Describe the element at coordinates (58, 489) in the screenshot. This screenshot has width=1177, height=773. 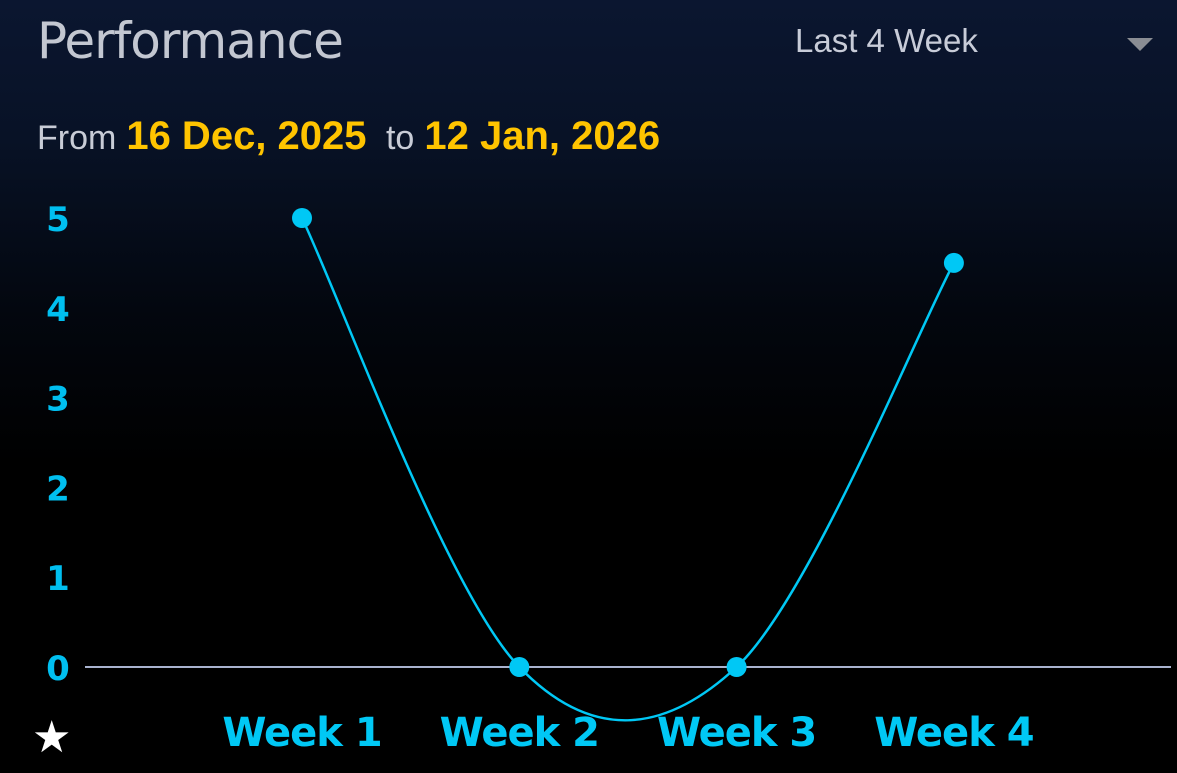
I see `y-tick-label: 2` at that location.